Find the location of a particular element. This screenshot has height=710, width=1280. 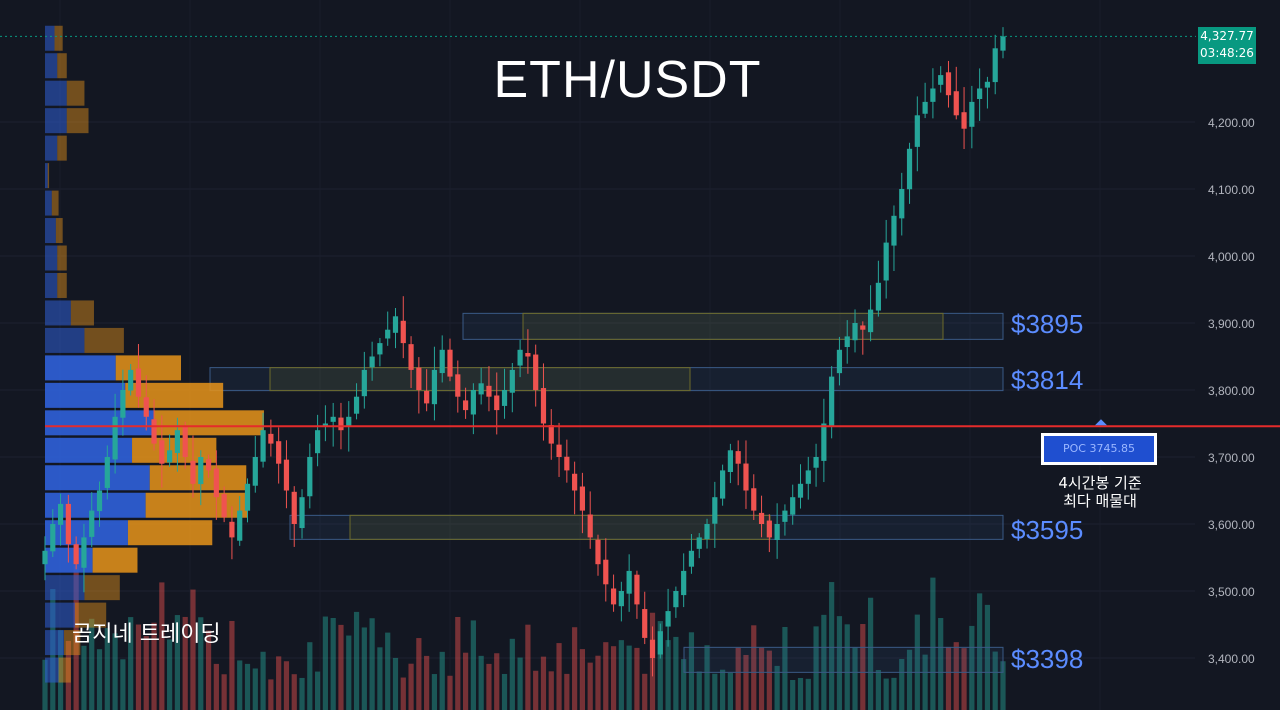

y-tick-label: 3,400.00 is located at coordinates (1231, 659).